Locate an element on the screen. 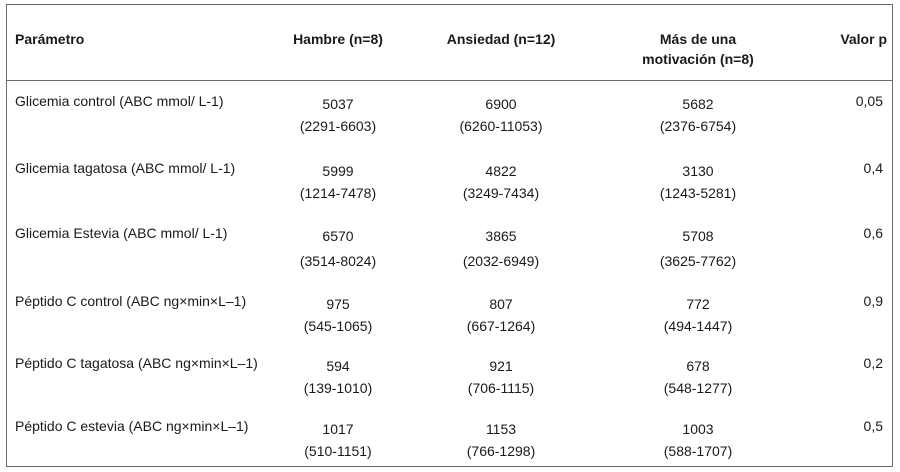  cell-range: (667-1264) is located at coordinates (501, 326).